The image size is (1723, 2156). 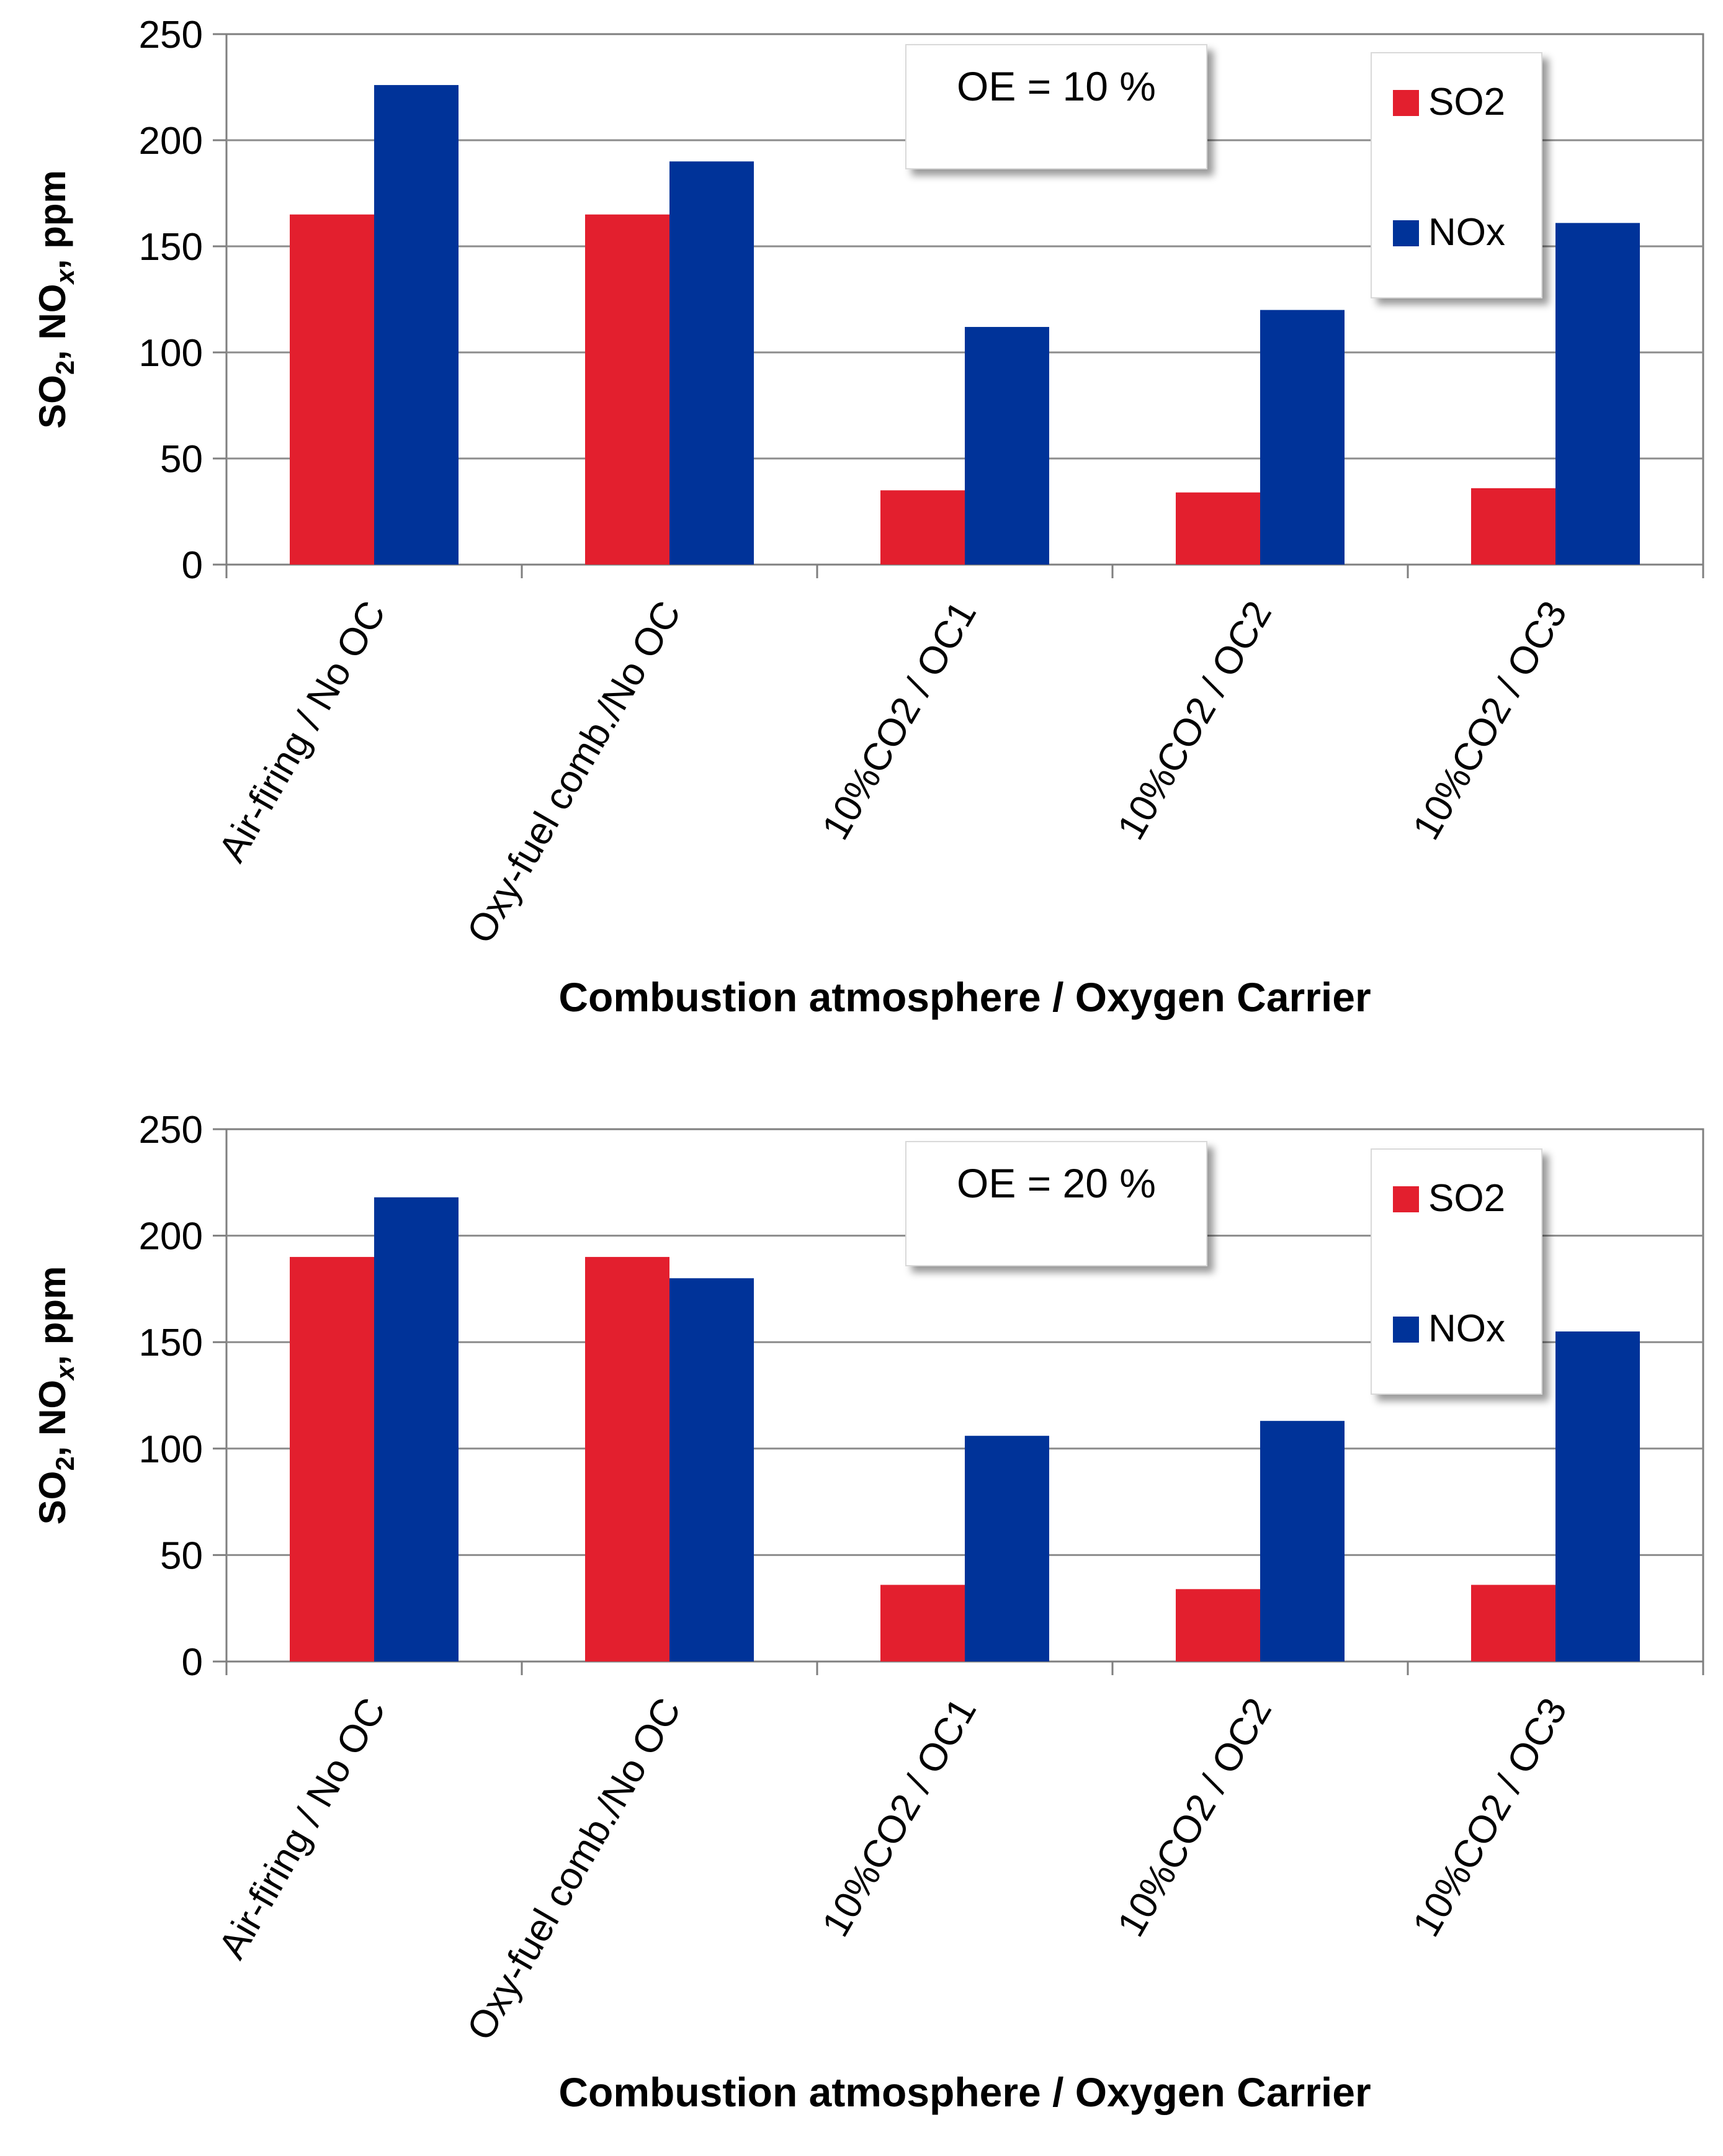 What do you see at coordinates (1056, 86) in the screenshot?
I see `annotation-text: OE = 10 %` at bounding box center [1056, 86].